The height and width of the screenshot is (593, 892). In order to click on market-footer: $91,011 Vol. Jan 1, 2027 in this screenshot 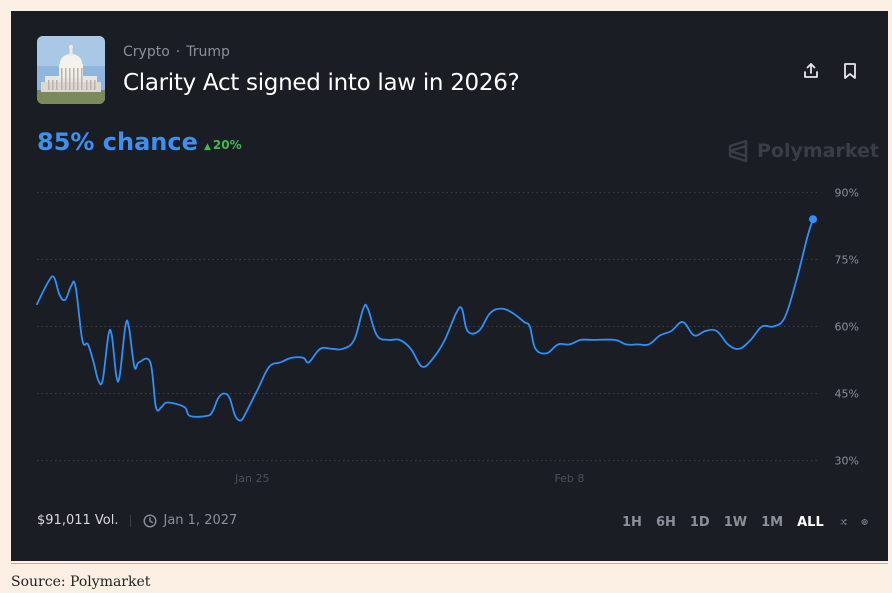, I will do `click(137, 520)`.